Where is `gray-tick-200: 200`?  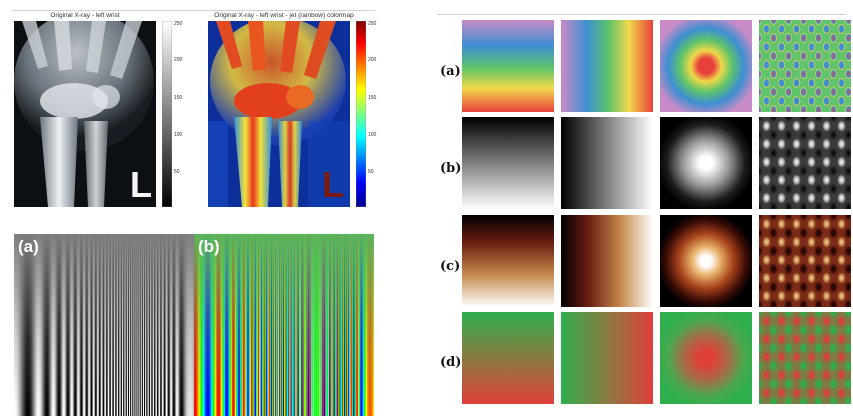
gray-tick-200: 200 is located at coordinates (178, 60).